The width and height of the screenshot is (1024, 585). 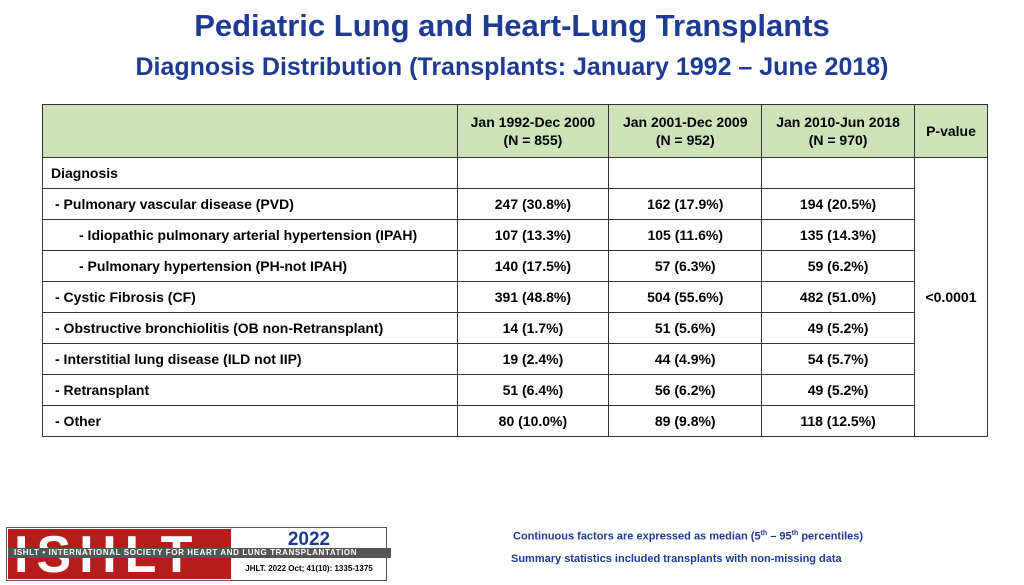 I want to click on row-label: - Retransplant, so click(x=250, y=390).